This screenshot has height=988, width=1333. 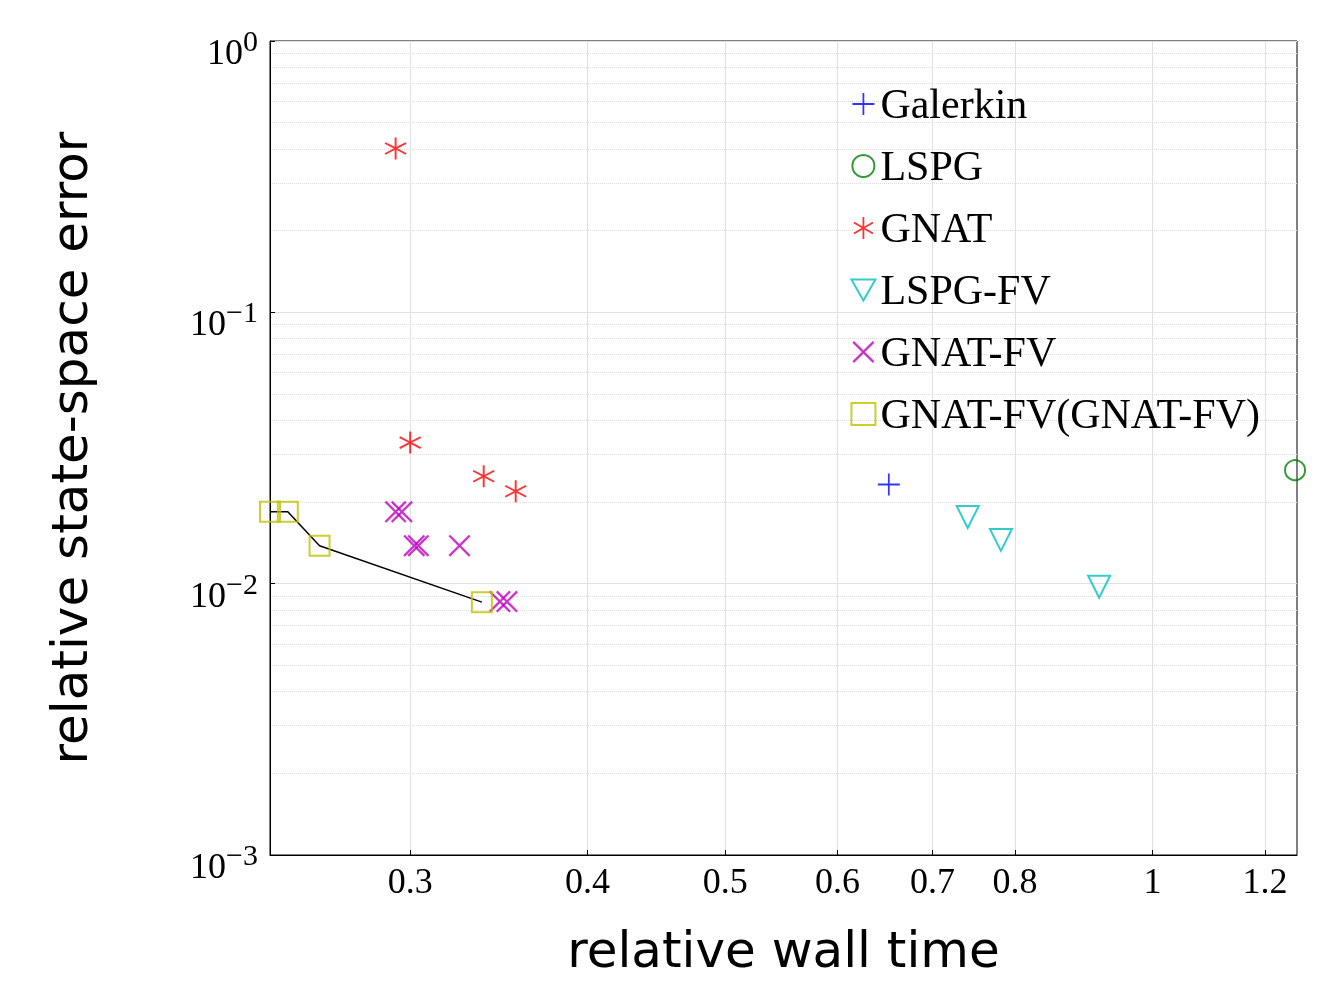 What do you see at coordinates (968, 352) in the screenshot?
I see `legend-label: GNAT-FV` at bounding box center [968, 352].